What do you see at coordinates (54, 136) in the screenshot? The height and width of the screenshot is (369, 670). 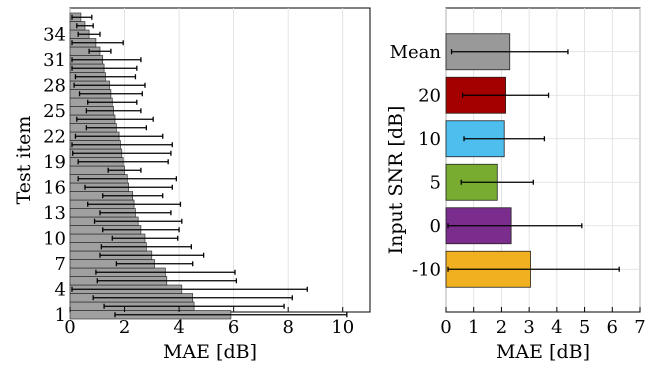 I see `left-y-tick-label: 22` at bounding box center [54, 136].